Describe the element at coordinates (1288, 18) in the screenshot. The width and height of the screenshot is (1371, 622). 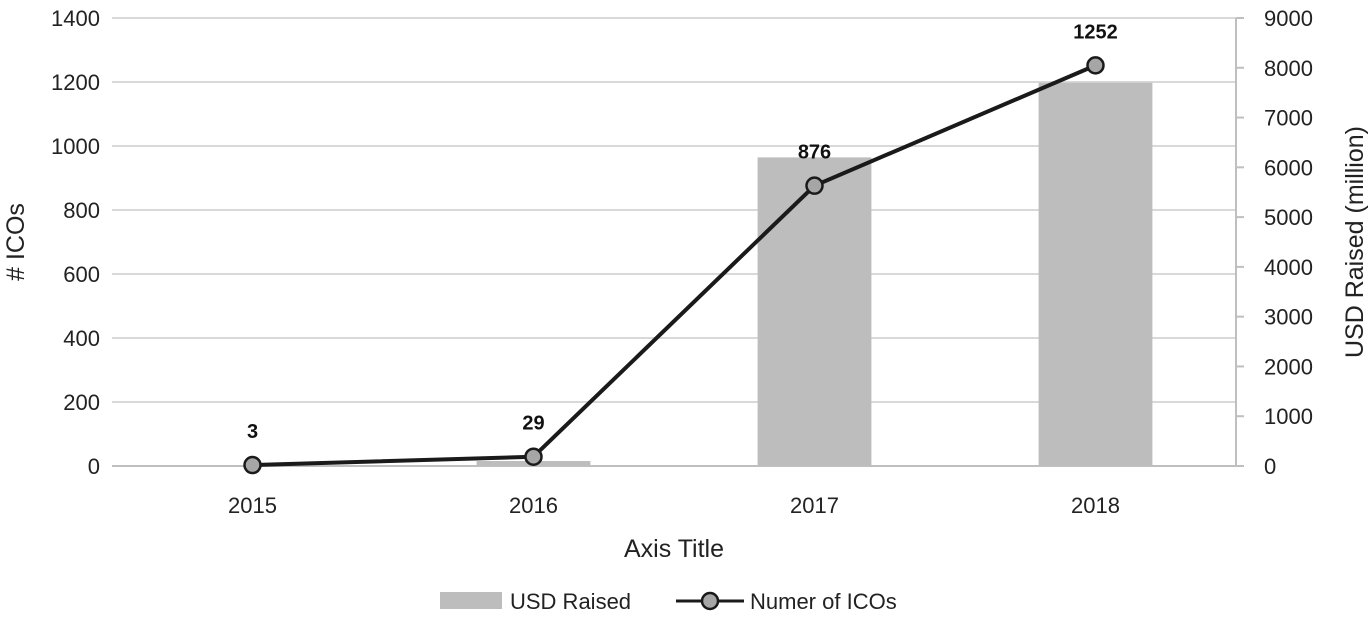
I see `y2-tick-label: 9000` at that location.